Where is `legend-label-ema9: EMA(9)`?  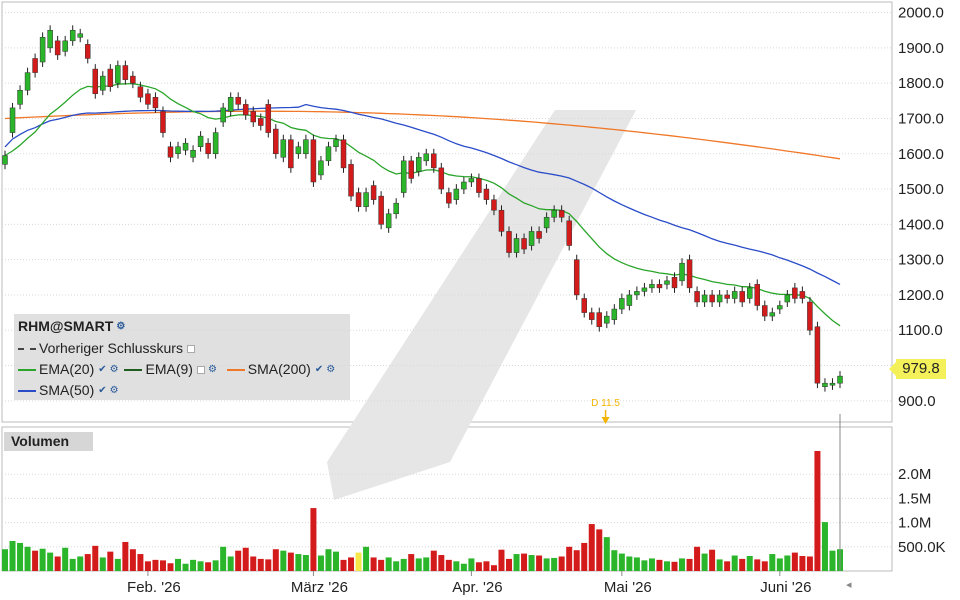
legend-label-ema9: EMA(9) is located at coordinates (169, 369).